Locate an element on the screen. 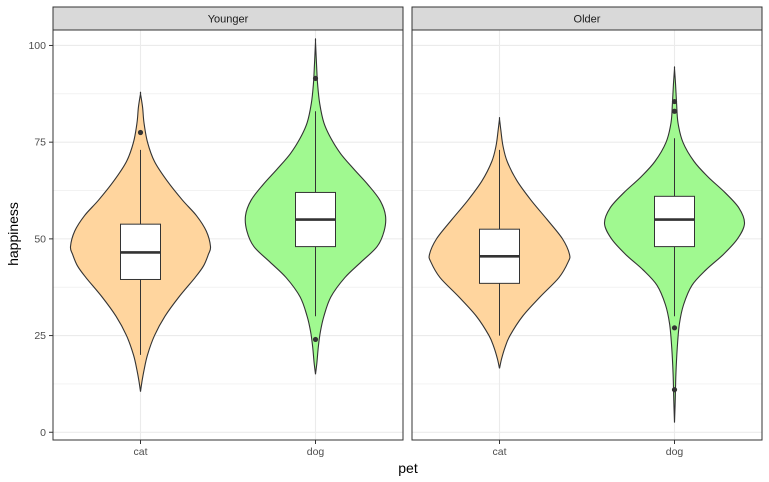 The height and width of the screenshot is (482, 769). facet-strip-label: Younger is located at coordinates (228, 20).